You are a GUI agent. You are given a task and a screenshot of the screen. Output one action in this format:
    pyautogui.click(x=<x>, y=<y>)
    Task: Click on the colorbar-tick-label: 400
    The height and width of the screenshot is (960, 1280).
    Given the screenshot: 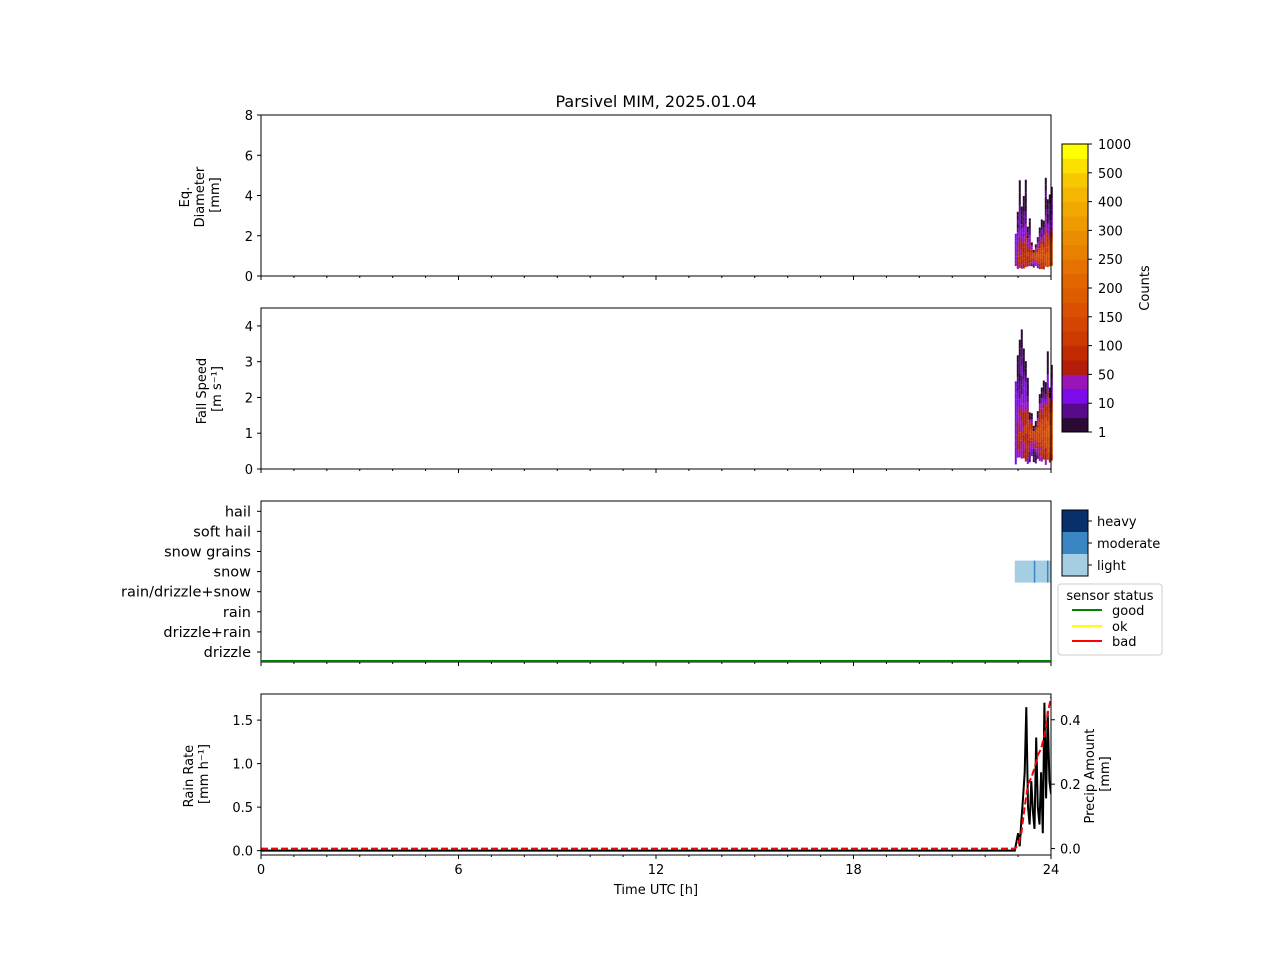 What is the action you would take?
    pyautogui.click(x=1110, y=203)
    